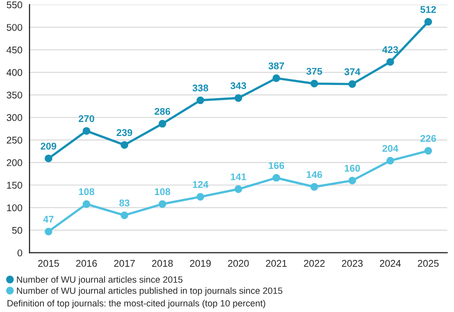 The image size is (454, 312). I want to click on x-tick-label: 2019, so click(200, 263).